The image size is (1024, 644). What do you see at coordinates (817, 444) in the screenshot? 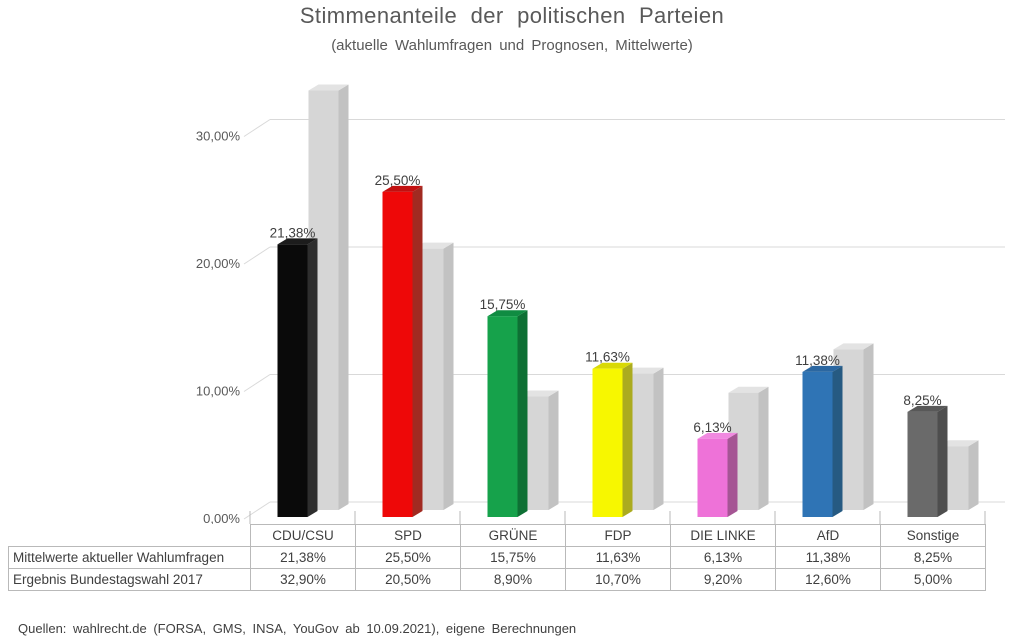
I see `bar-poll-5-front` at bounding box center [817, 444].